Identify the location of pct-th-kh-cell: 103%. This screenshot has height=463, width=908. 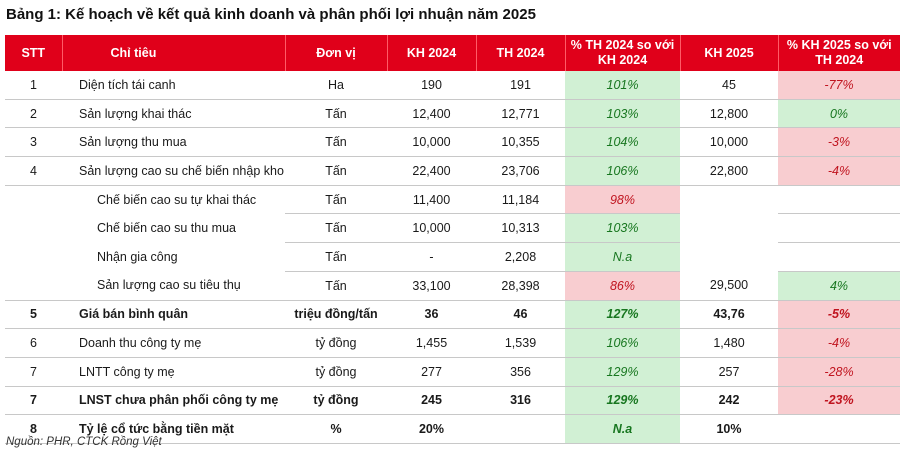
(622, 228).